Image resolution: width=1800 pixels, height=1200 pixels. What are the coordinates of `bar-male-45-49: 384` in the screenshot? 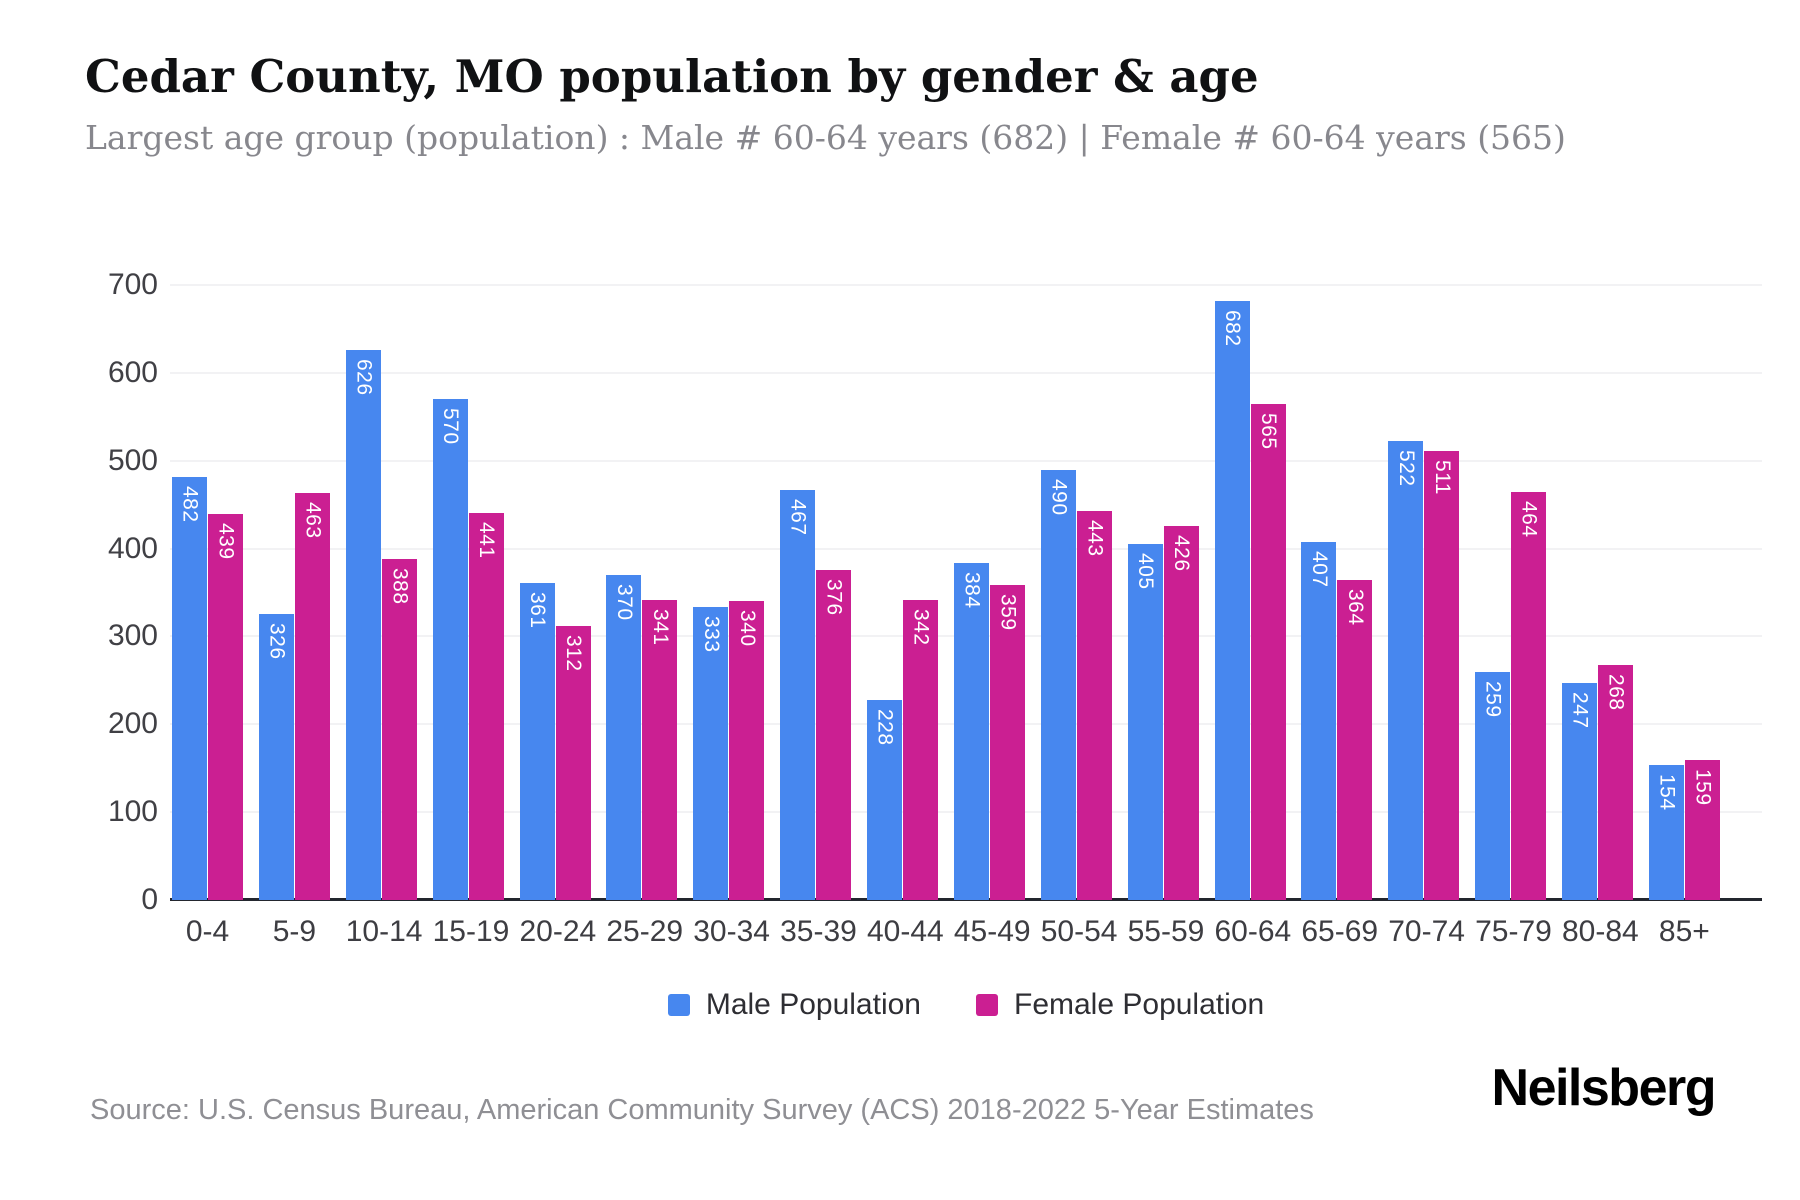 It's located at (971, 731).